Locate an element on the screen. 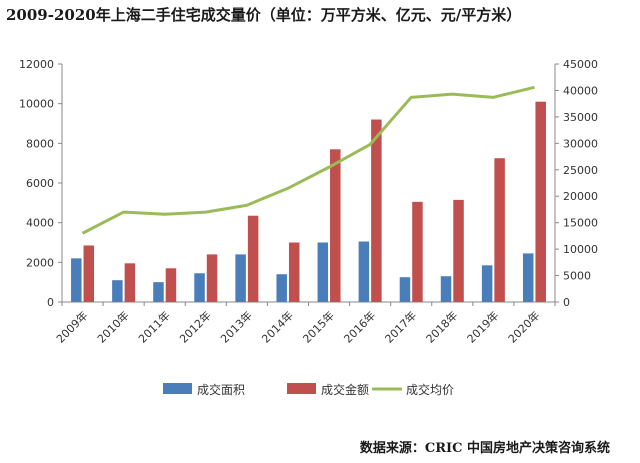 This screenshot has height=463, width=640. y-right-tick-label: 35000 is located at coordinates (580, 117).